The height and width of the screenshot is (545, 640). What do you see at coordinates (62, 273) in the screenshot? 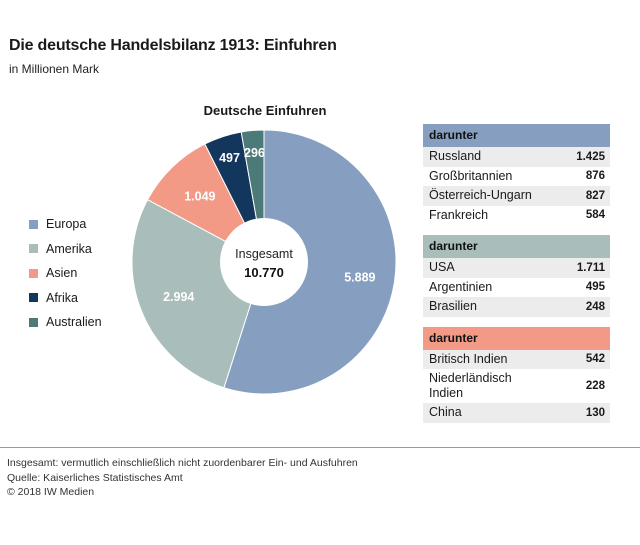
I see `legend-label: Asien` at bounding box center [62, 273].